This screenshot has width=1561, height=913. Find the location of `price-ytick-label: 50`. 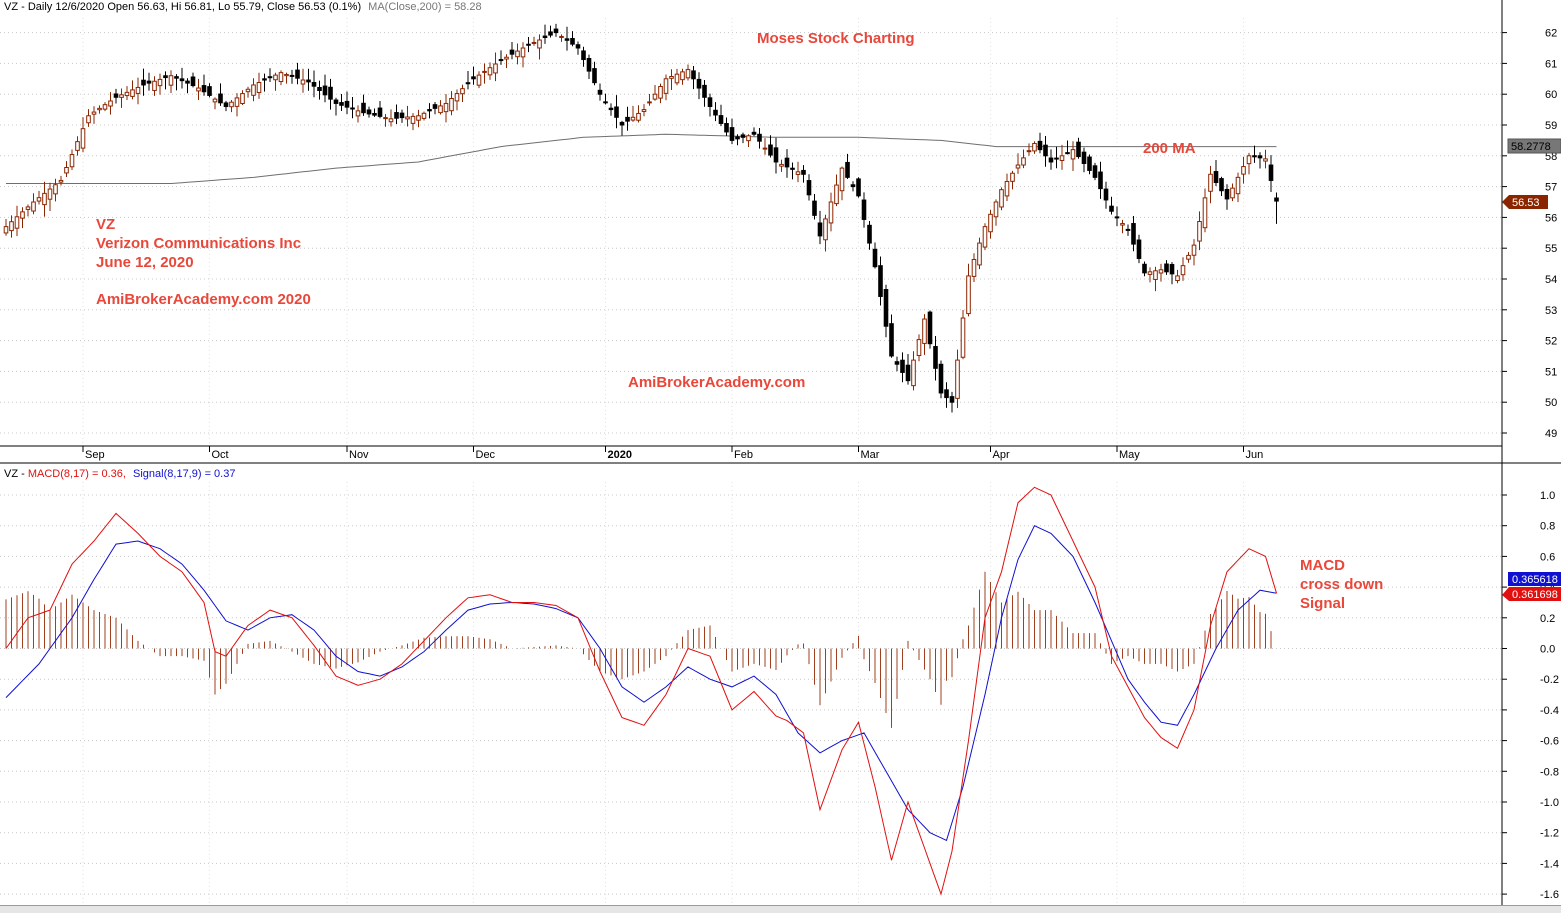

price-ytick-label: 50 is located at coordinates (1551, 403).